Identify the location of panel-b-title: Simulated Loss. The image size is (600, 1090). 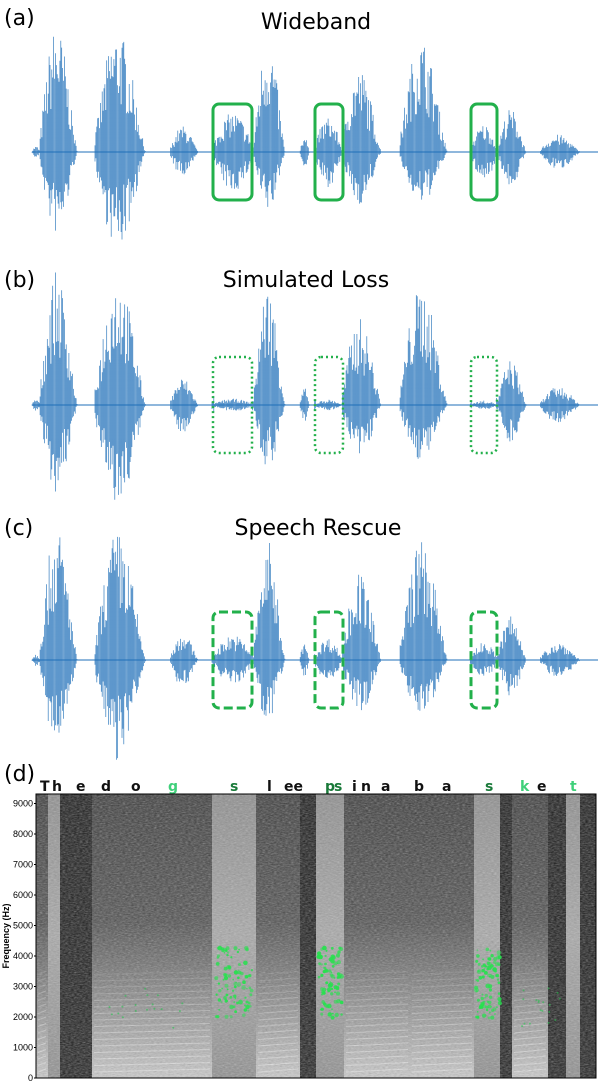
(306, 280).